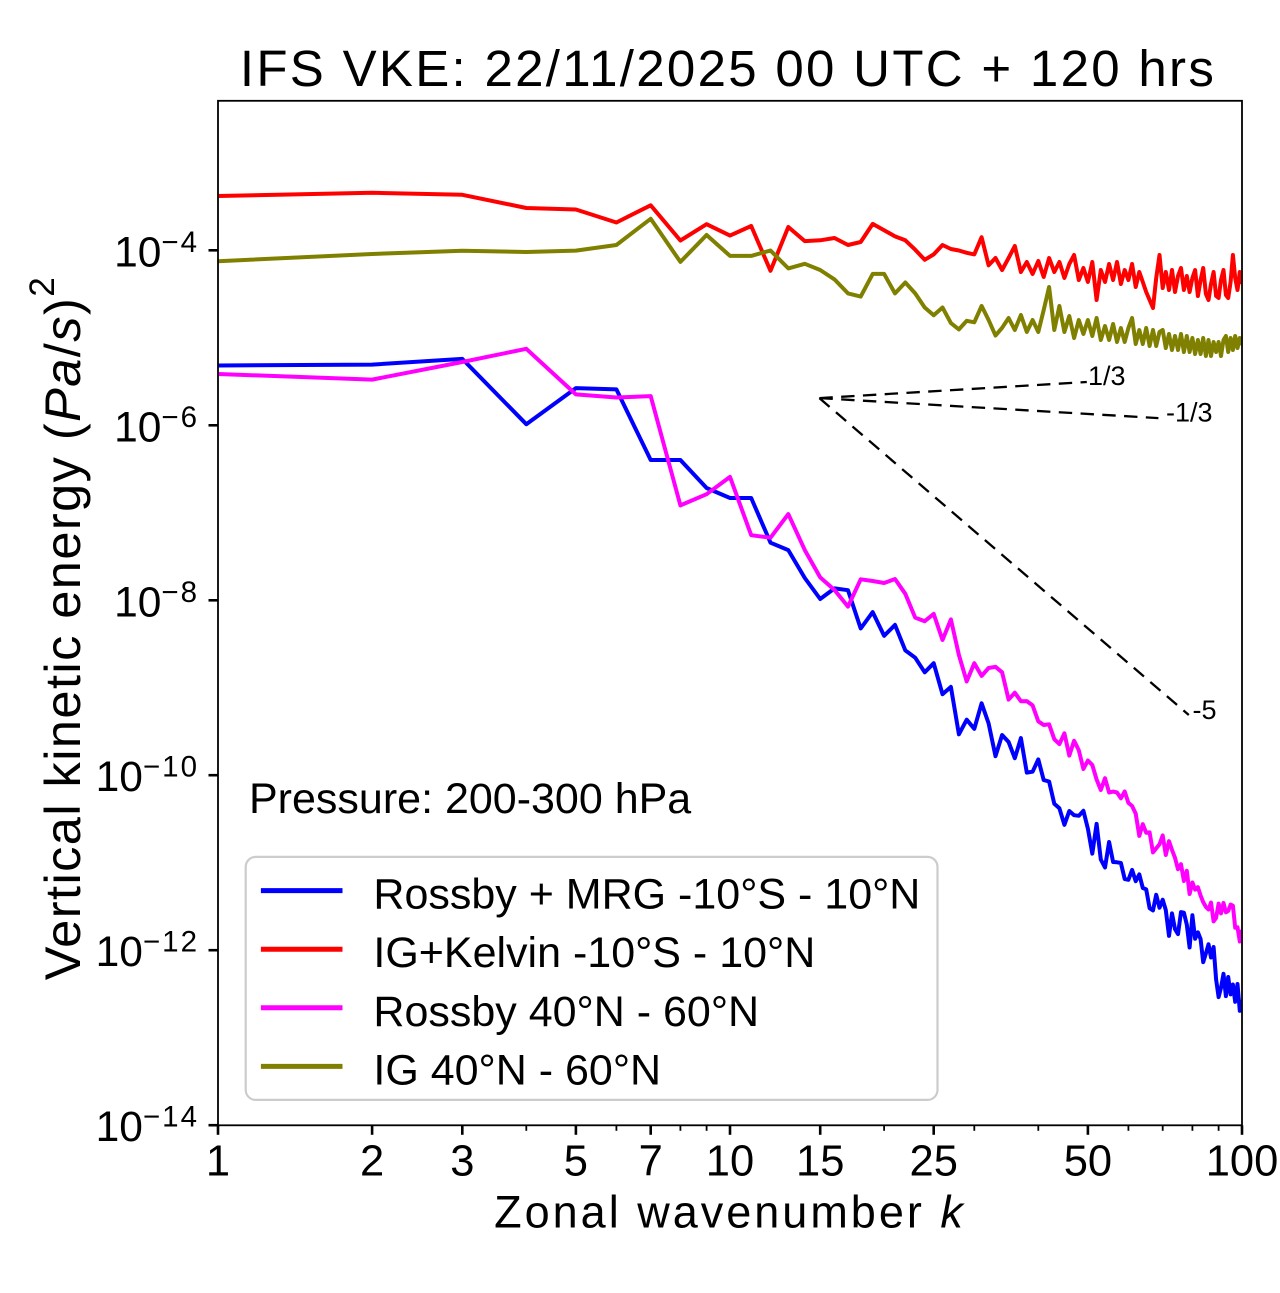 The image size is (1280, 1293). I want to click on svg-text: 1, so click(218, 1162).